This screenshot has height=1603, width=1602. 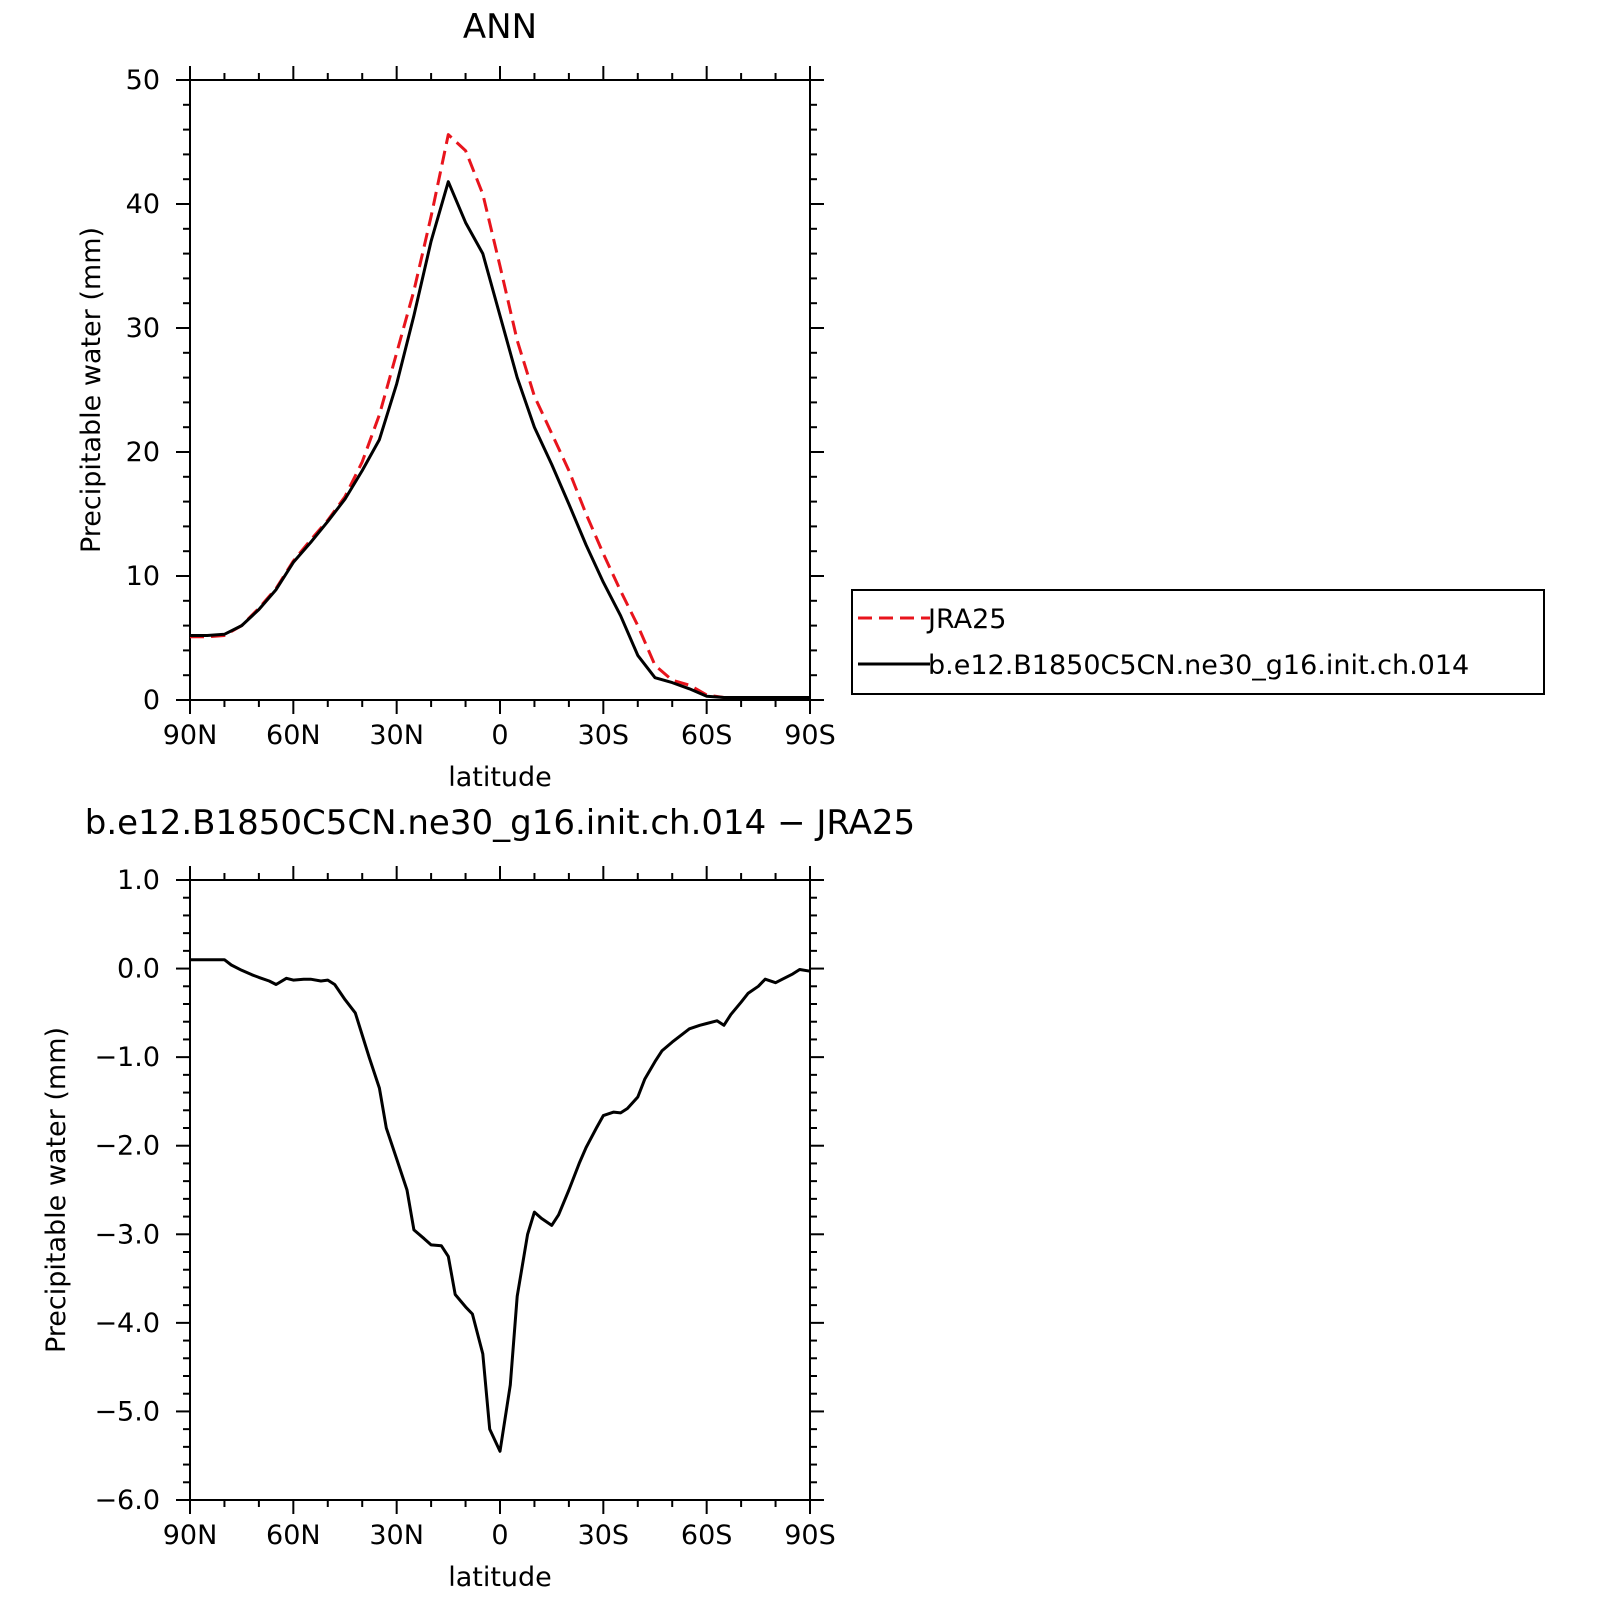 What do you see at coordinates (138, 880) in the screenshot?
I see `y-tick-label: 1.0` at bounding box center [138, 880].